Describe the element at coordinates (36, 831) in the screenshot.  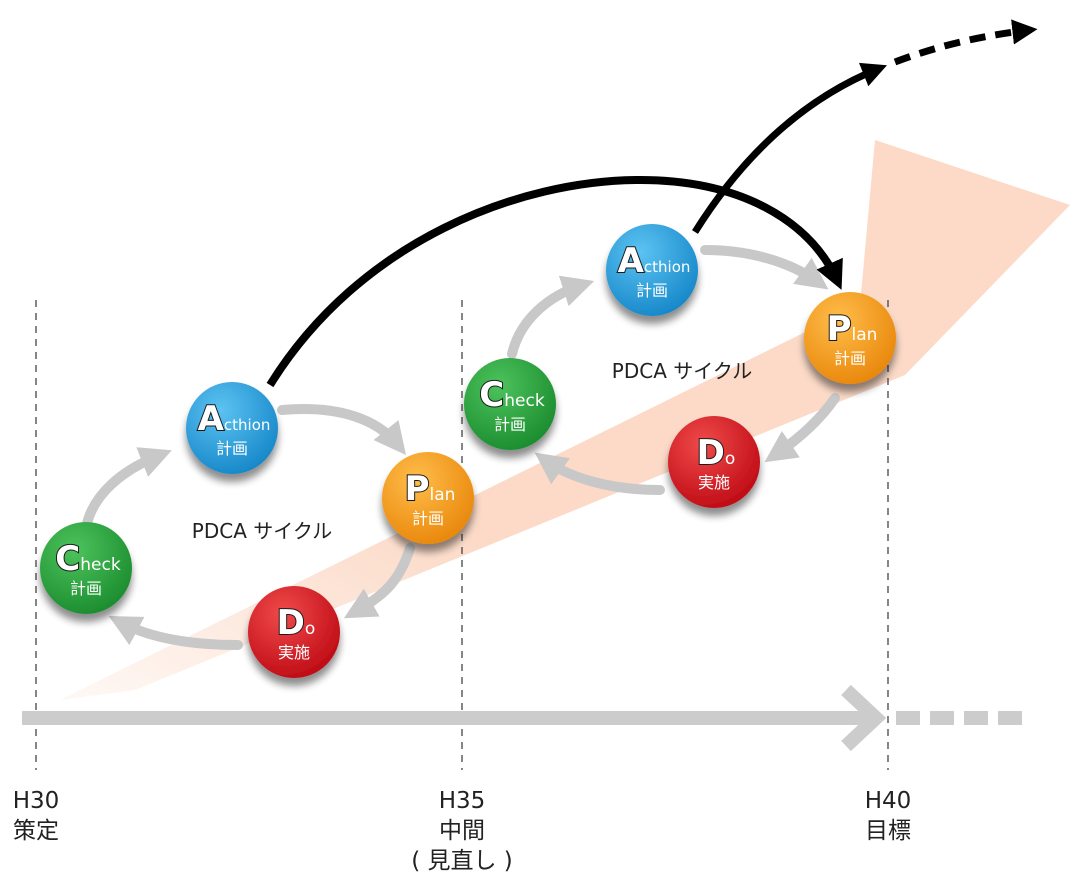
I see `marker-label: 策定` at that location.